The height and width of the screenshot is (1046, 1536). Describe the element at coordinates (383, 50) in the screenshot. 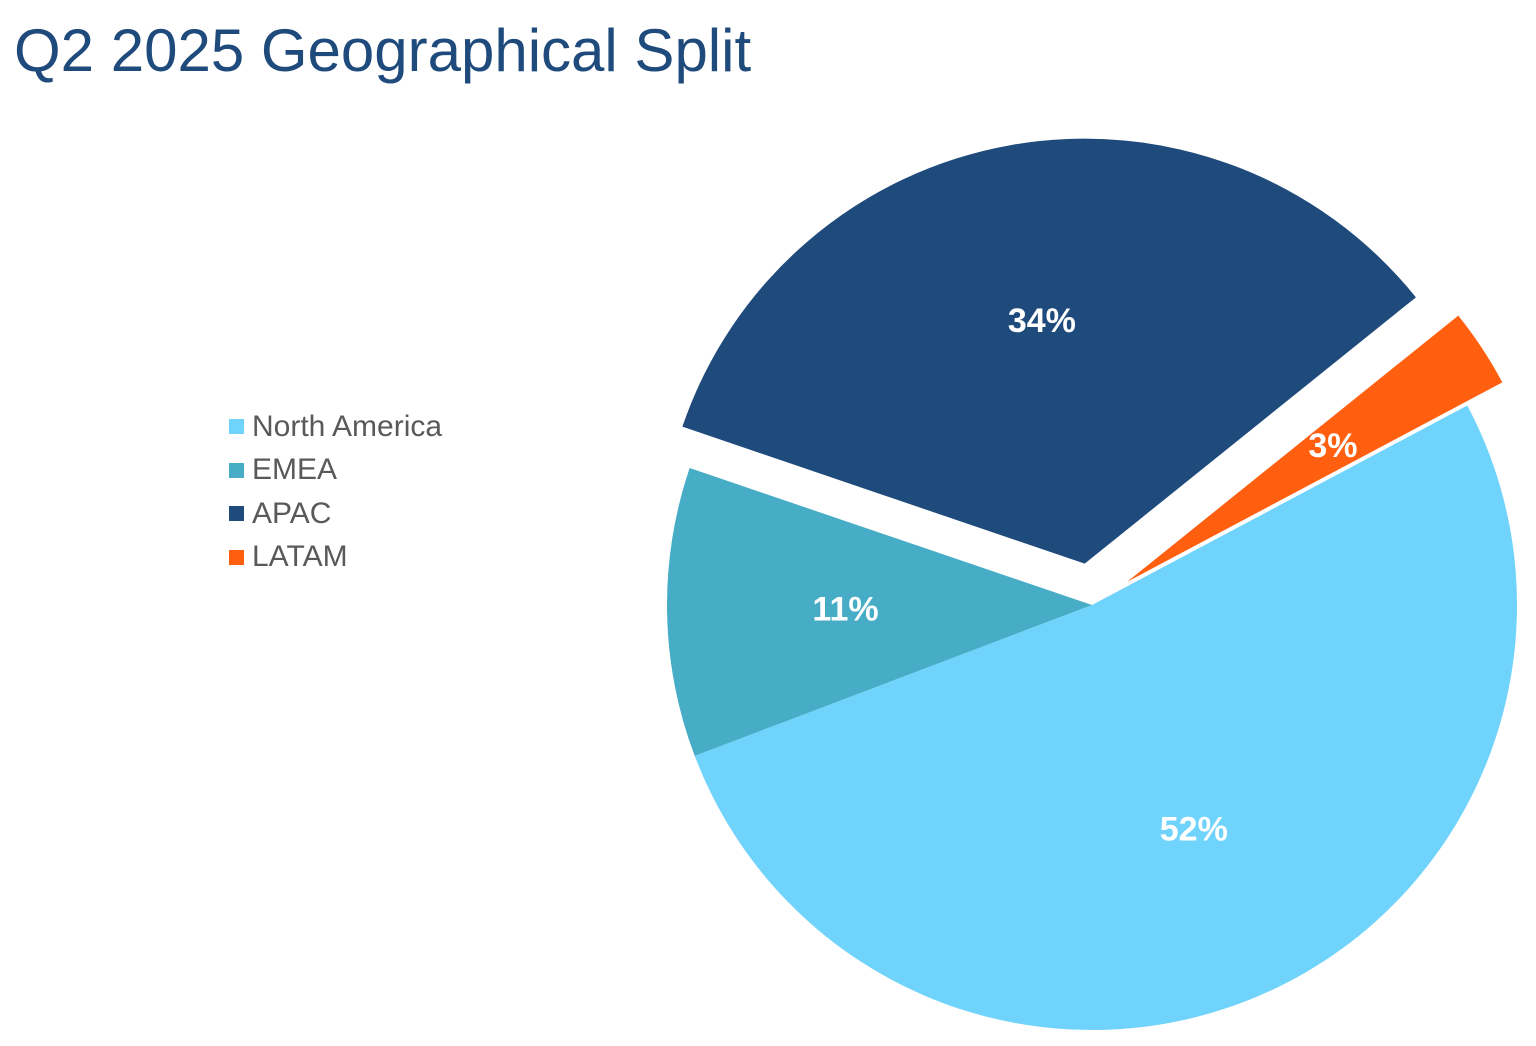

I see `chart-title: Q2 2025 Geographical Split` at that location.